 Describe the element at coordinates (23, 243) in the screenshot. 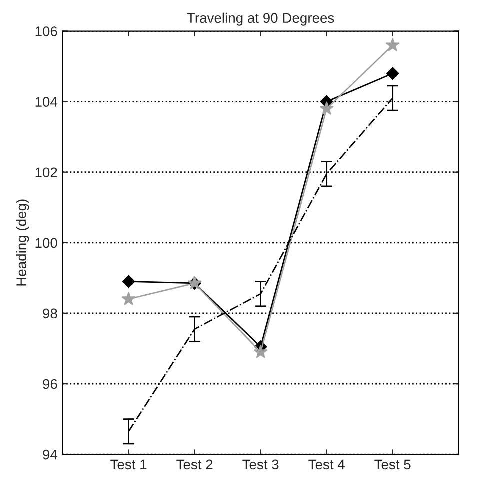

I see `y-axis-title: Heading (deg)` at that location.